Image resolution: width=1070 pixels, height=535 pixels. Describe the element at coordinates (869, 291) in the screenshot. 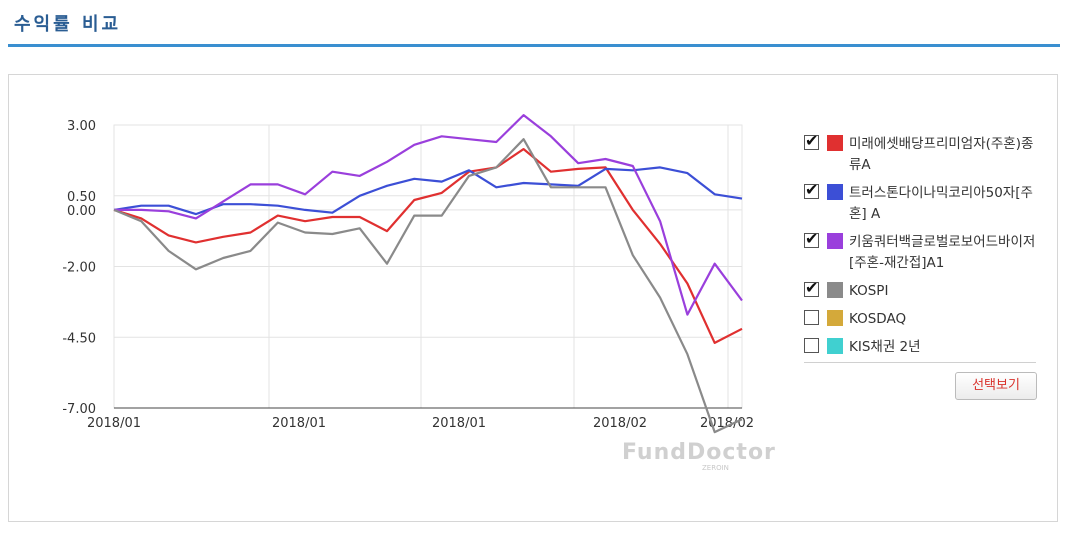

I see `legend-label: KOSPI` at that location.